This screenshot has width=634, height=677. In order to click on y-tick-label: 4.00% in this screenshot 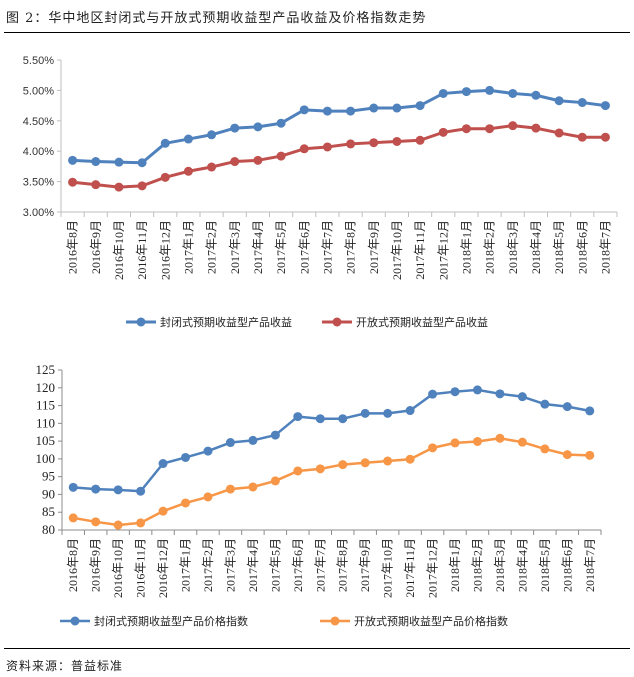, I will do `click(38, 152)`.